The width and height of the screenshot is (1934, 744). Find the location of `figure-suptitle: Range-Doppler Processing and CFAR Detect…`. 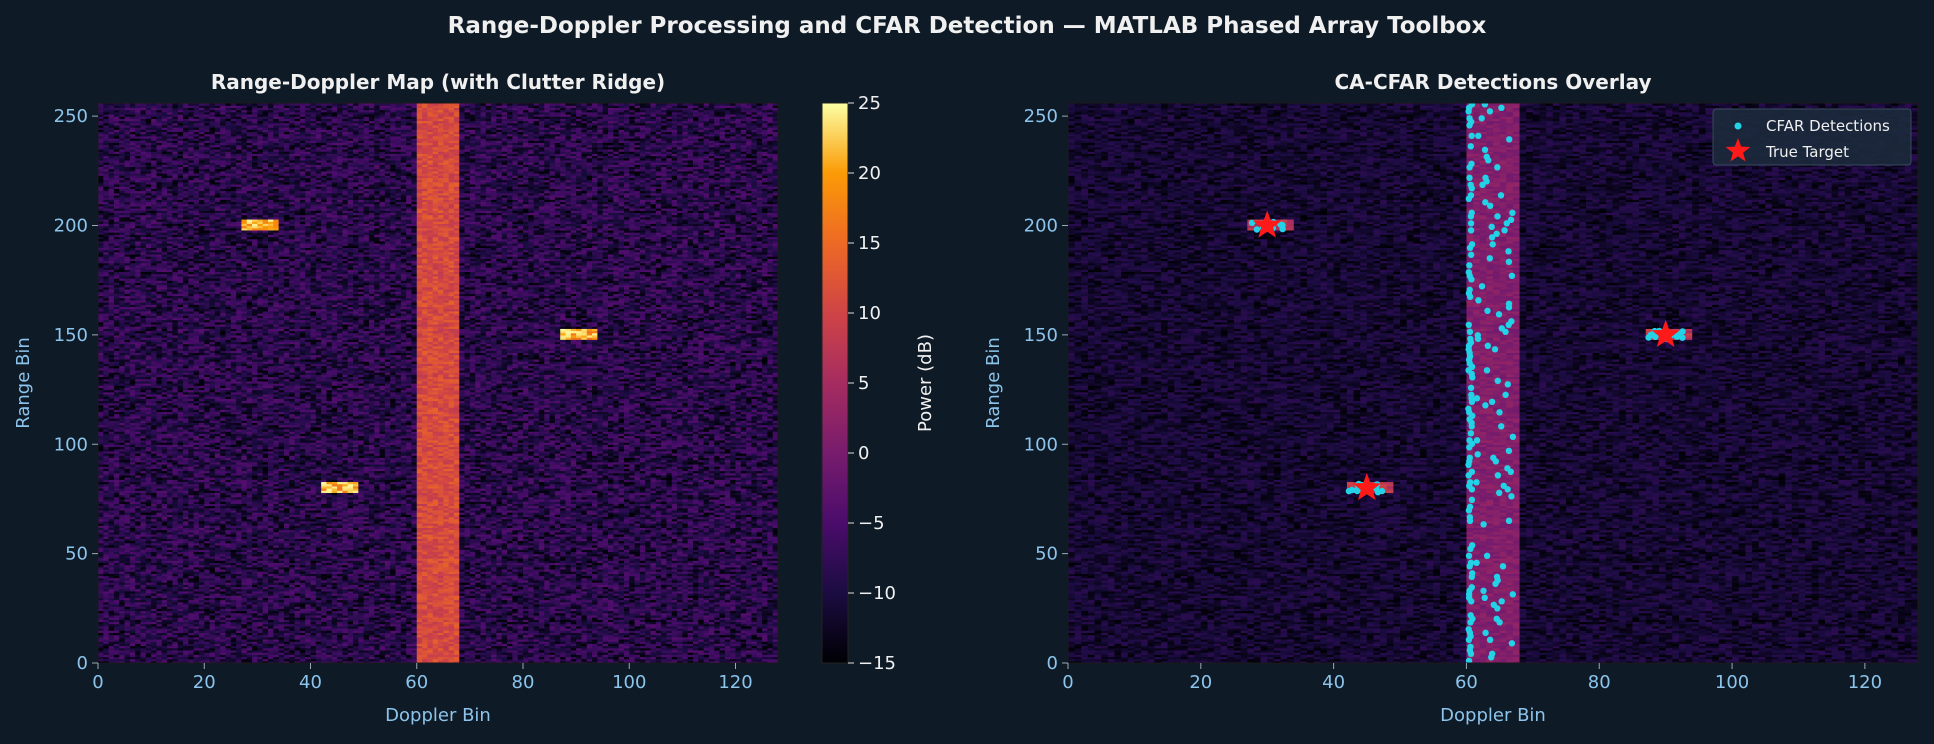

figure-suptitle: Range-Doppler Processing and CFAR Detect… is located at coordinates (967, 26).